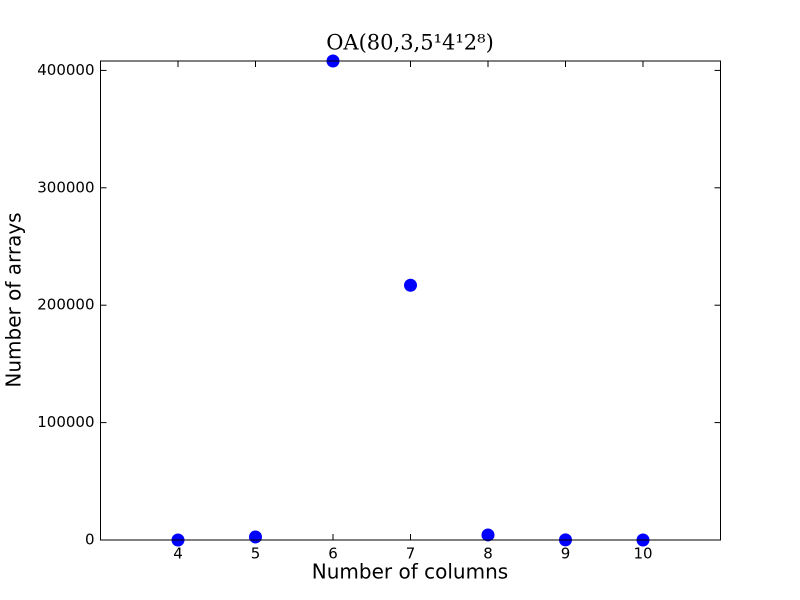 The width and height of the screenshot is (800, 600). What do you see at coordinates (65, 187) in the screenshot?
I see `y-tick-label: 300000` at bounding box center [65, 187].